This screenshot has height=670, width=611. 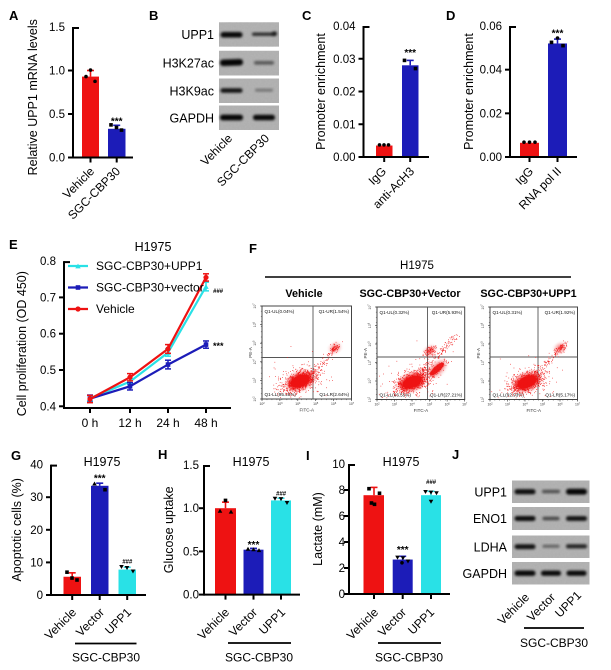 I want to click on svg-text: 12 h, so click(x=129, y=423).